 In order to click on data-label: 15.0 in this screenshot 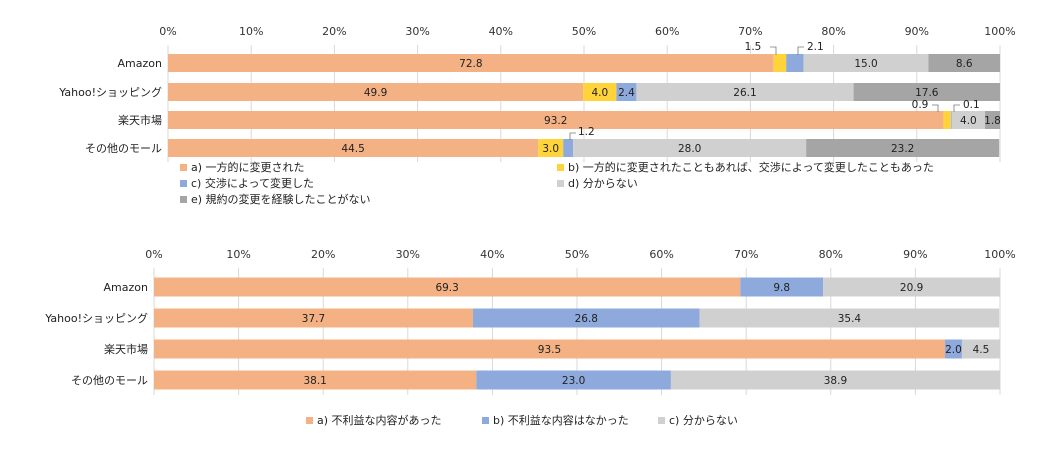, I will do `click(865, 64)`.